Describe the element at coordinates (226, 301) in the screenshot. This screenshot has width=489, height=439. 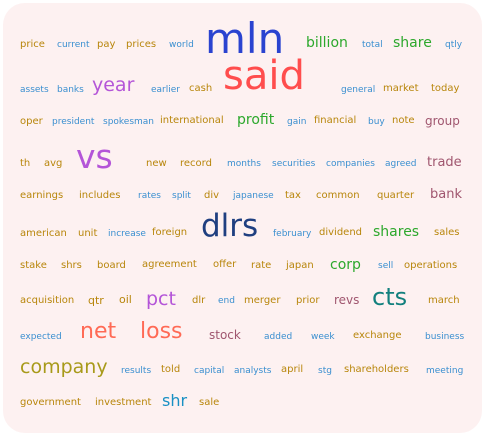
I see `cloud-word-end: end` at that location.